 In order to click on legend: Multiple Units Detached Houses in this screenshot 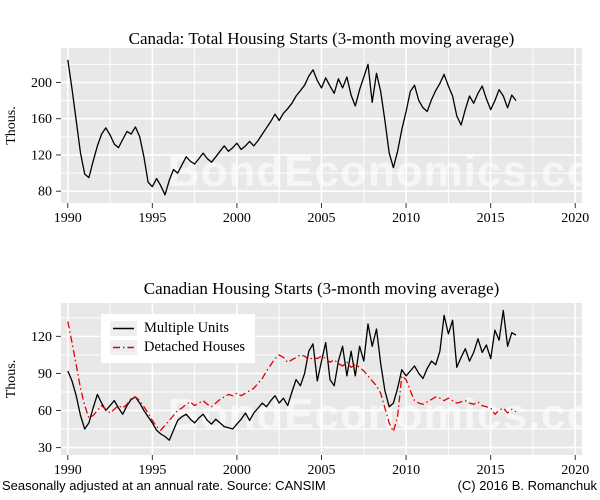, I will do `click(178, 338)`.